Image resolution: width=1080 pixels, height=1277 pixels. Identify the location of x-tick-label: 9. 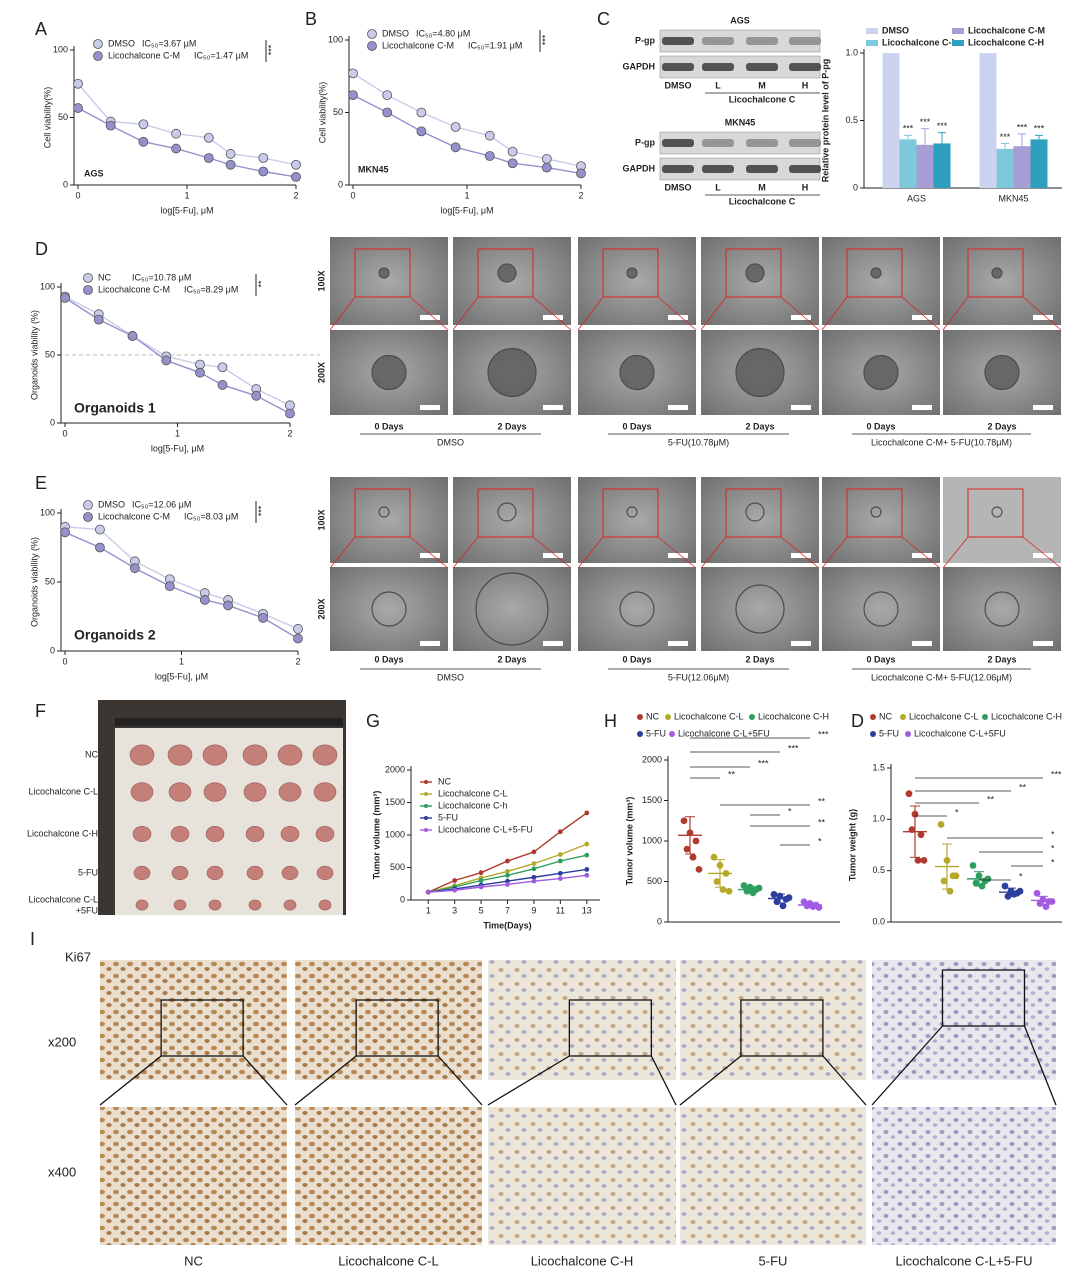
(533, 910).